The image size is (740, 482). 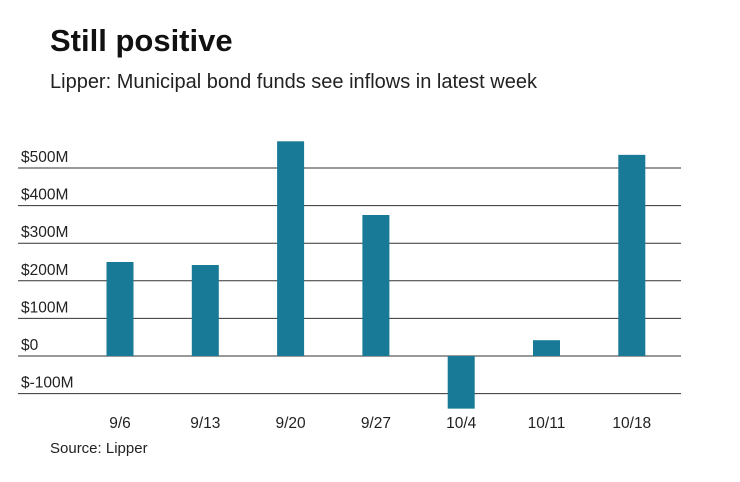 What do you see at coordinates (44, 232) in the screenshot?
I see `y-tick-label: $300M` at bounding box center [44, 232].